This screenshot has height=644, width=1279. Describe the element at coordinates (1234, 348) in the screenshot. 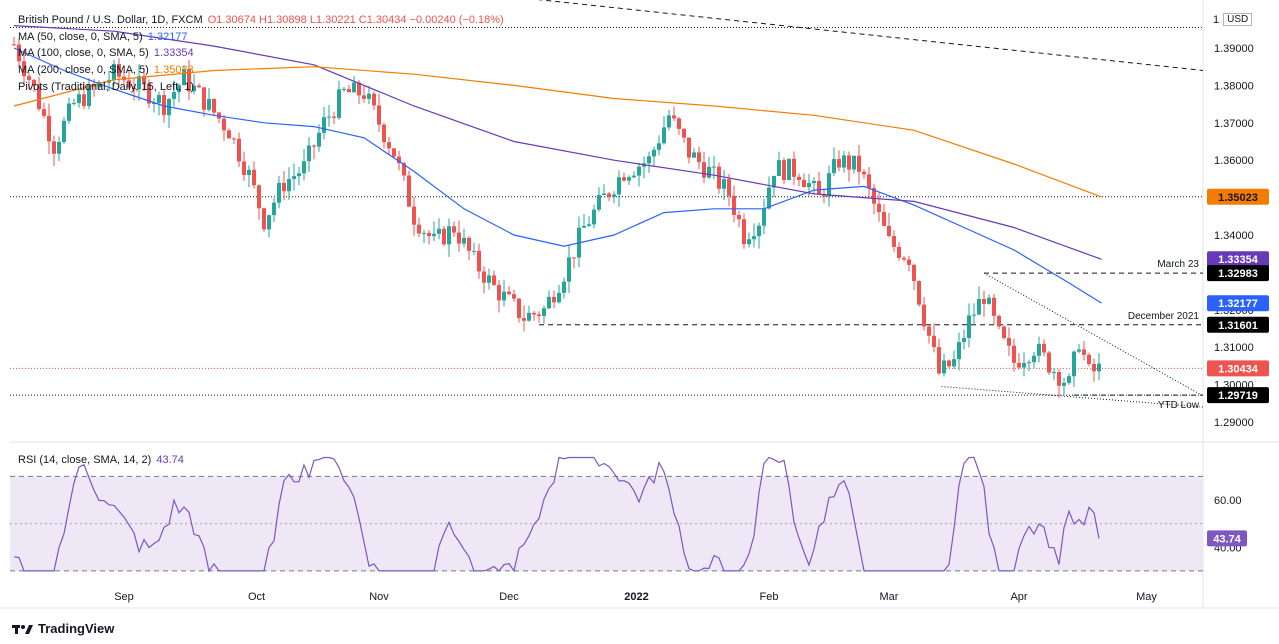

I see `price-tick-label: 1.31000` at that location.